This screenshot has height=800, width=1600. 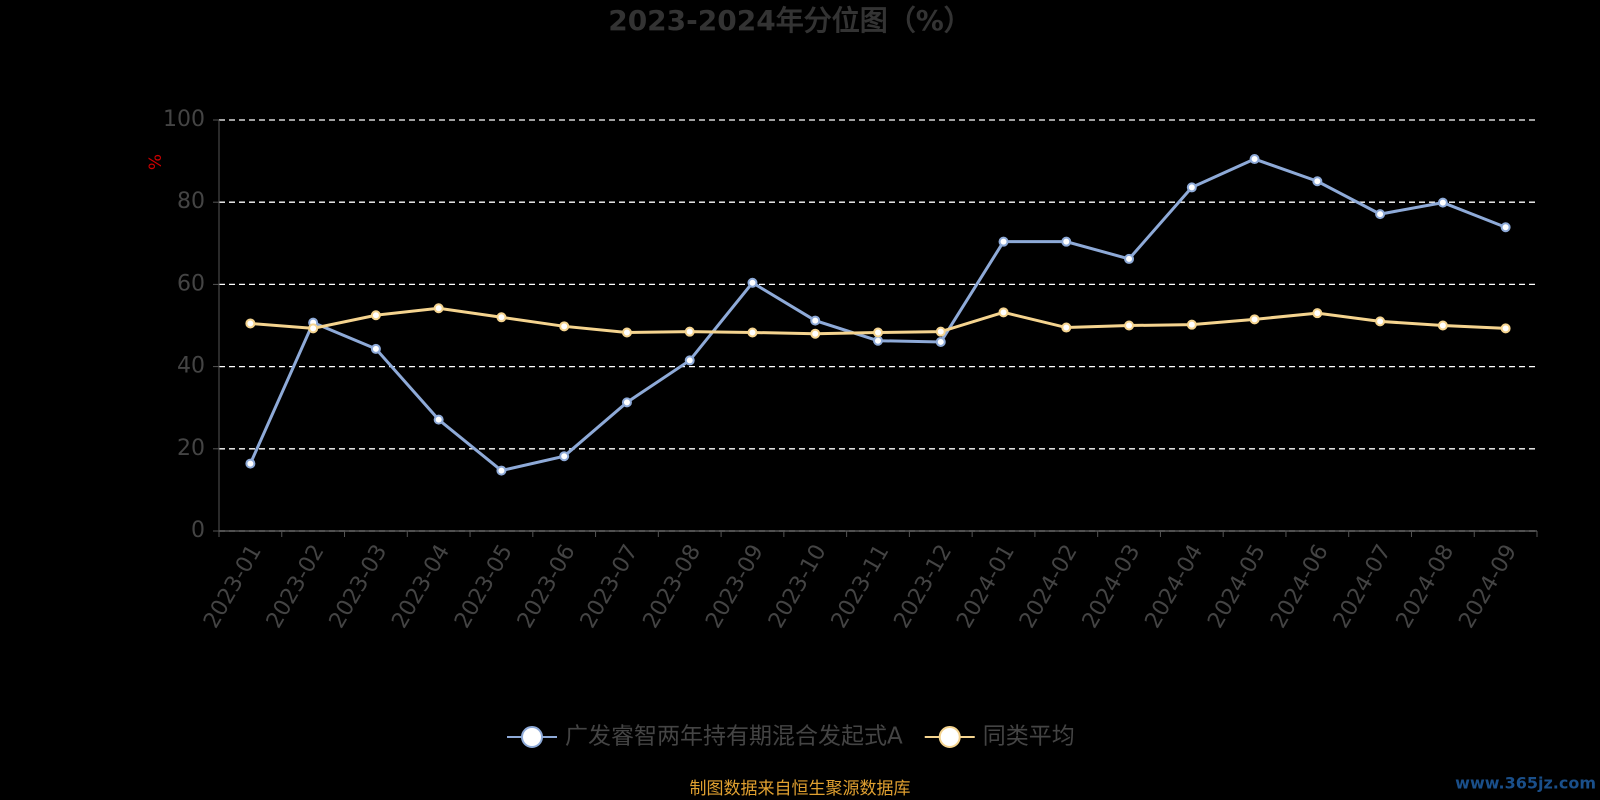 I want to click on y-axis-label: %, so click(x=156, y=162).